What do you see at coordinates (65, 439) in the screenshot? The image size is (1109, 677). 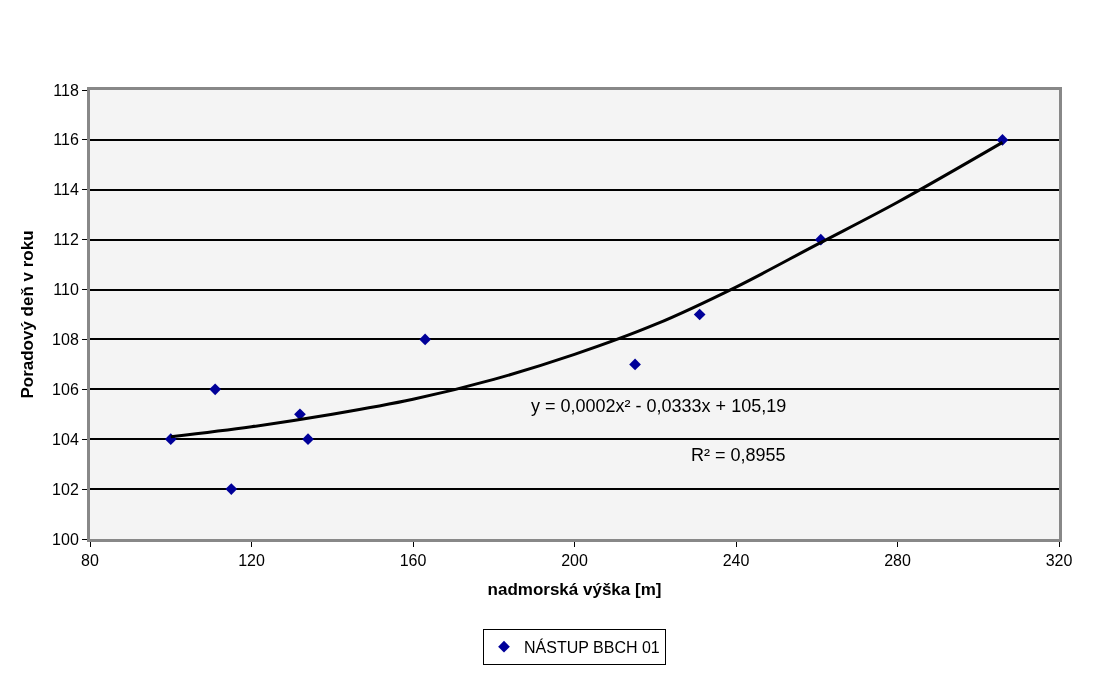 I see `y-tick-label: 104` at bounding box center [65, 439].